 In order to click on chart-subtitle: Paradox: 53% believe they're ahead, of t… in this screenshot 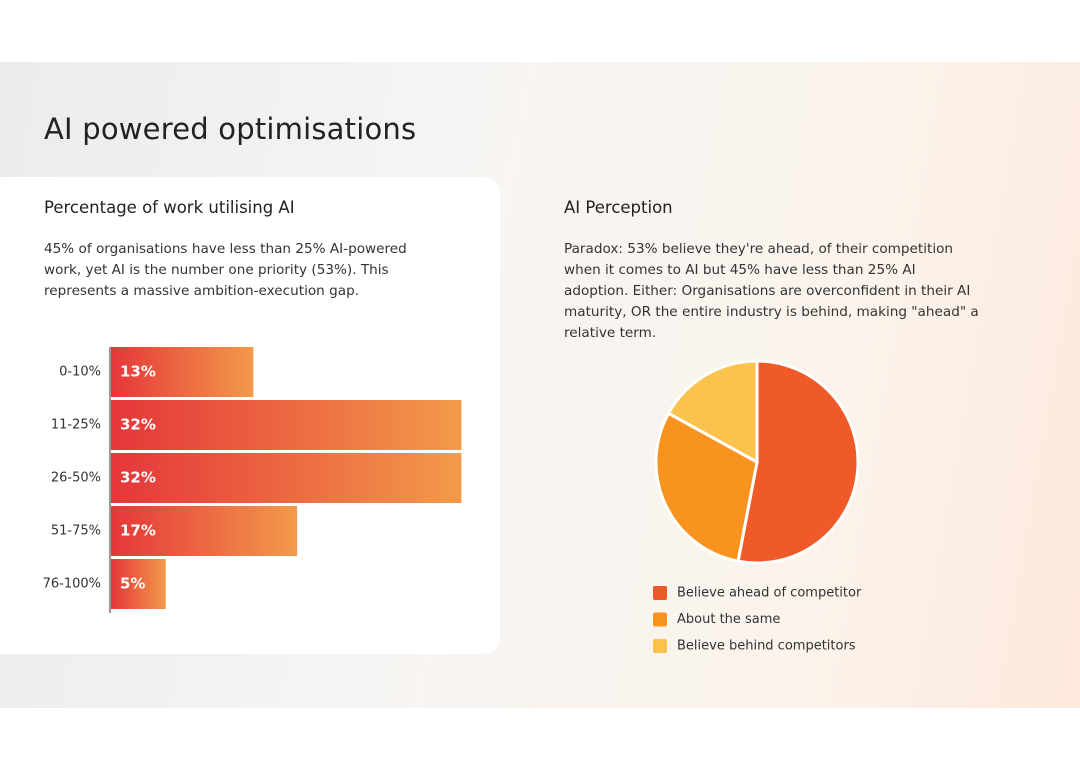, I will do `click(771, 291)`.